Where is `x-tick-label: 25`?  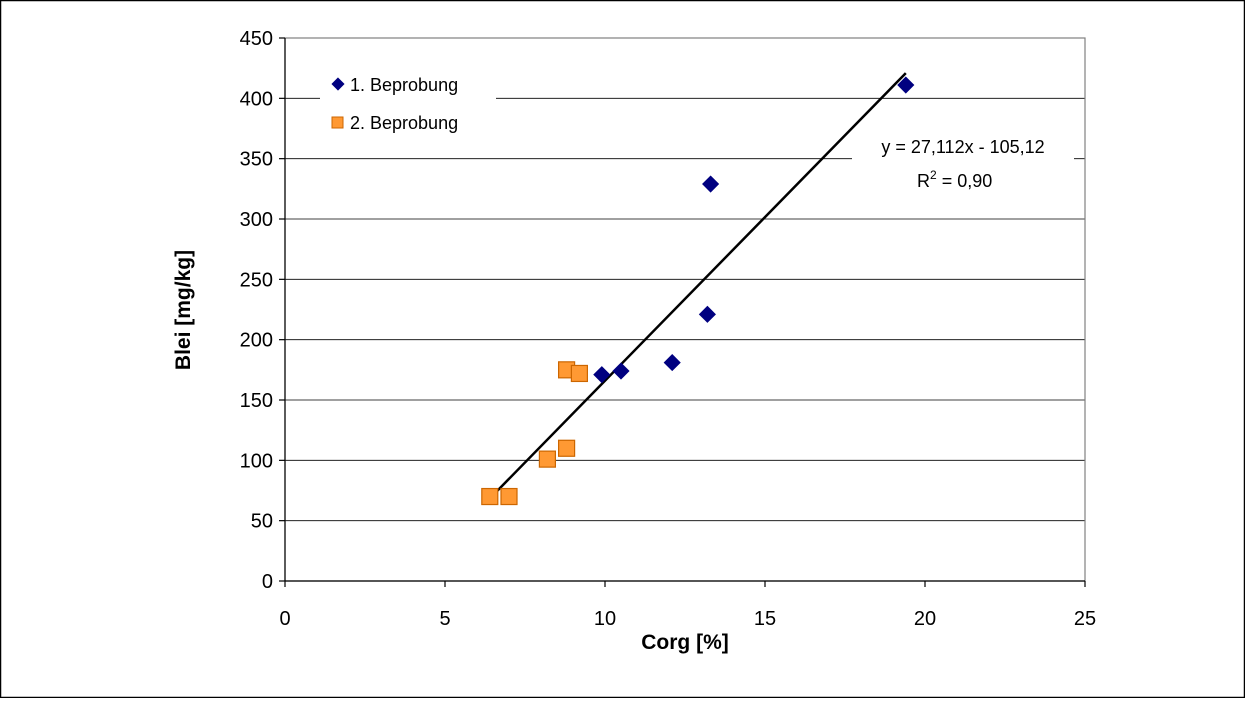
x-tick-label: 25 is located at coordinates (1085, 619).